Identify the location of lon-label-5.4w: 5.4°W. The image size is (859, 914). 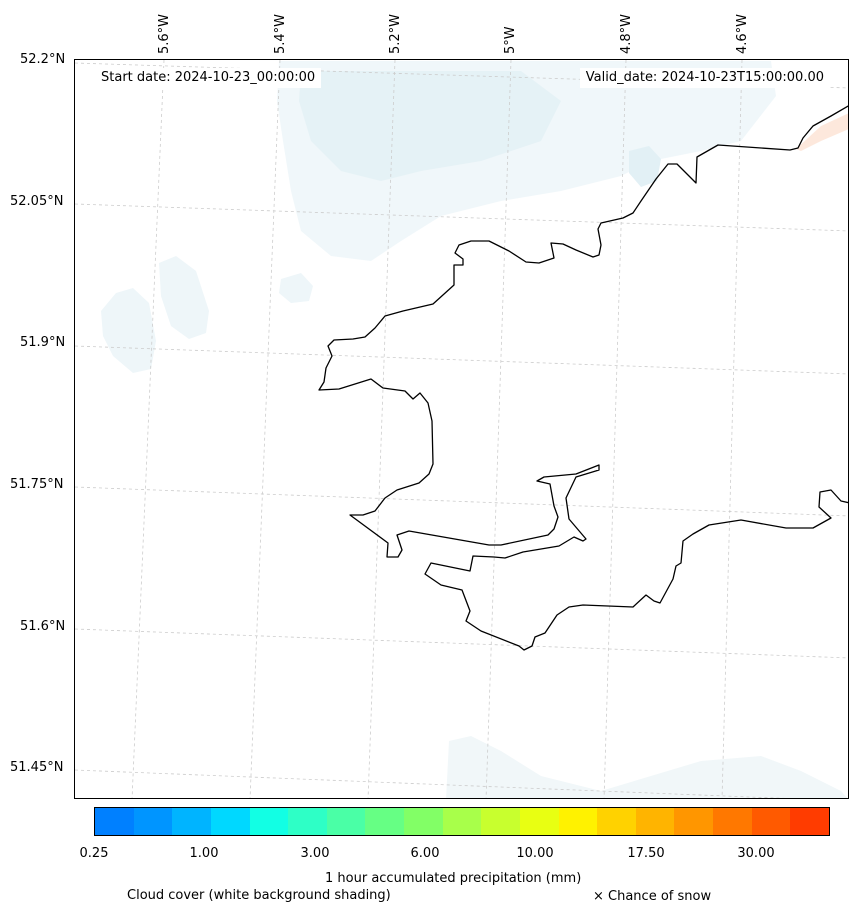
(280, 33).